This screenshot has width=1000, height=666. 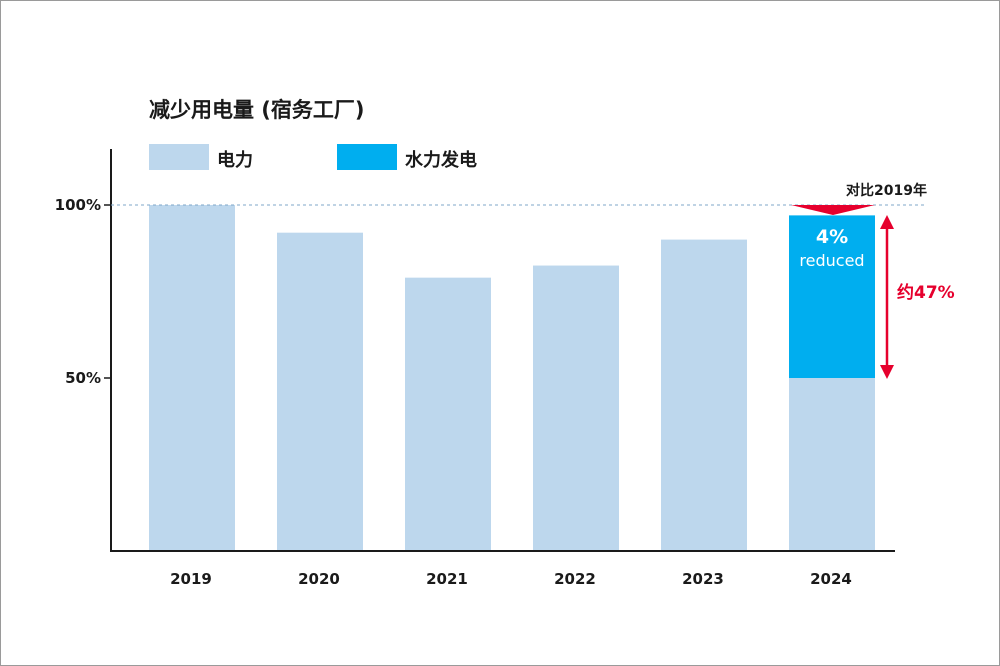 I want to click on bar-electricity-2023, so click(x=704, y=395).